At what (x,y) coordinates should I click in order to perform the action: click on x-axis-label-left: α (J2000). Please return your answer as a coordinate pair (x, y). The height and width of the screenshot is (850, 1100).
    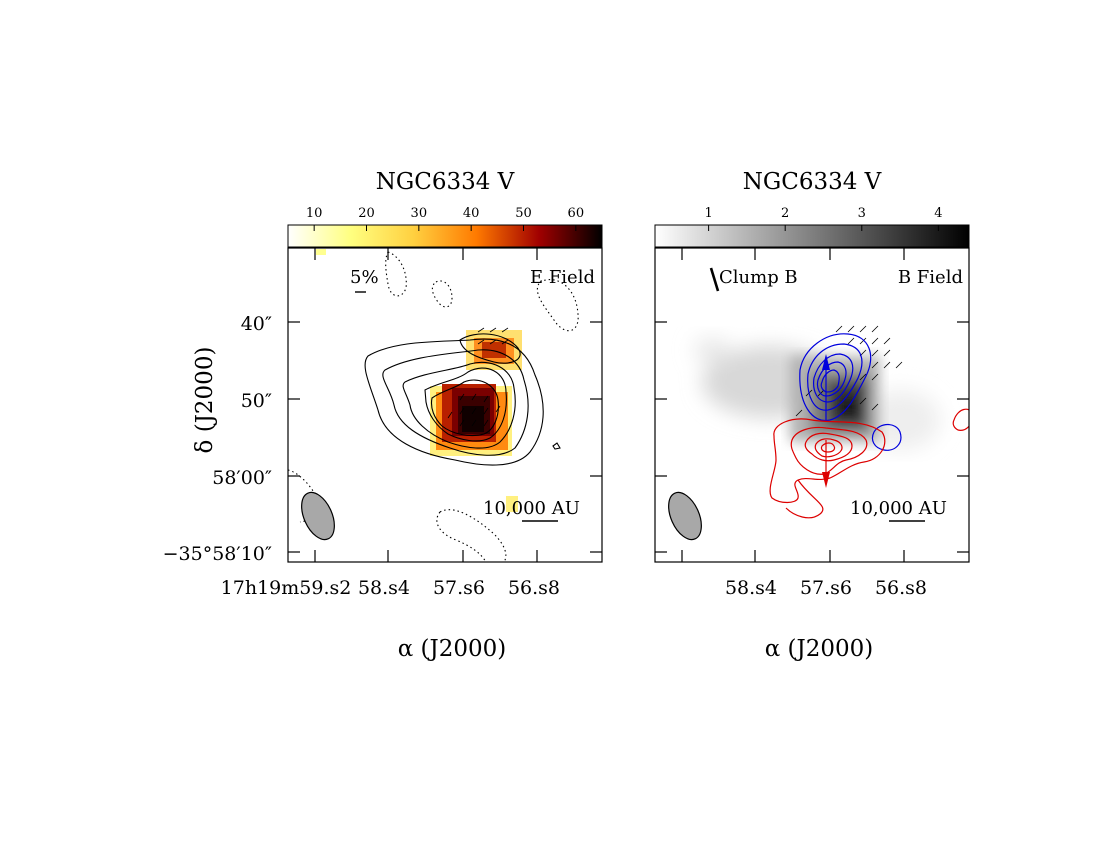
    Looking at the image, I should click on (452, 649).